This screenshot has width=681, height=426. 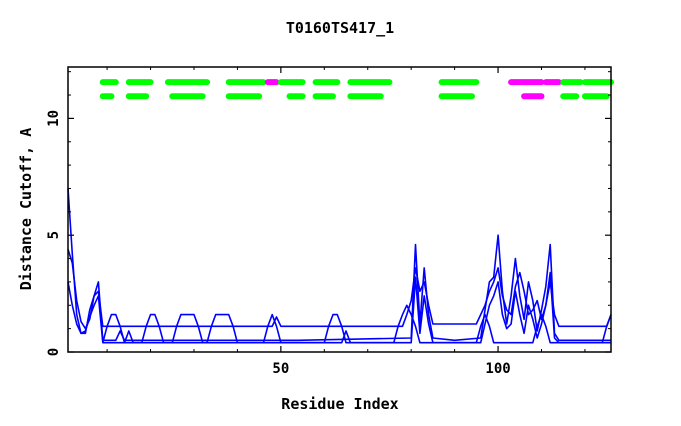 I want to click on y-tick-label-10: 10, so click(x=54, y=118).